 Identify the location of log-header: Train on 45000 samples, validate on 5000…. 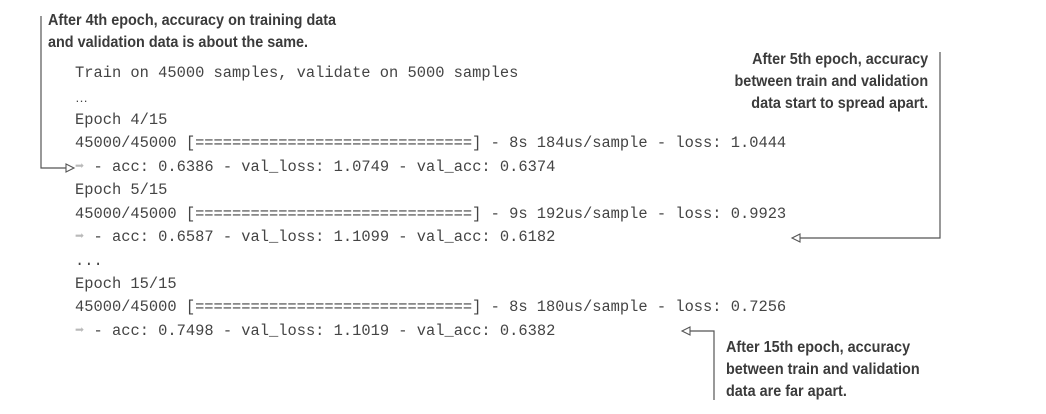
(297, 73).